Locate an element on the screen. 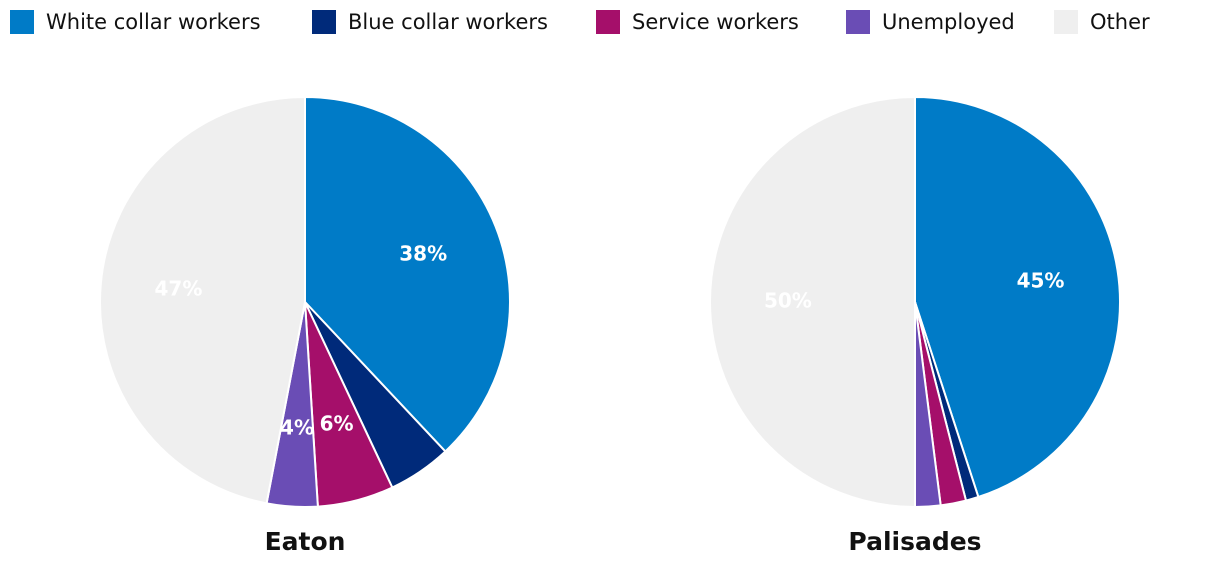 This screenshot has width=1220, height=588. data-label: 6% is located at coordinates (337, 424).